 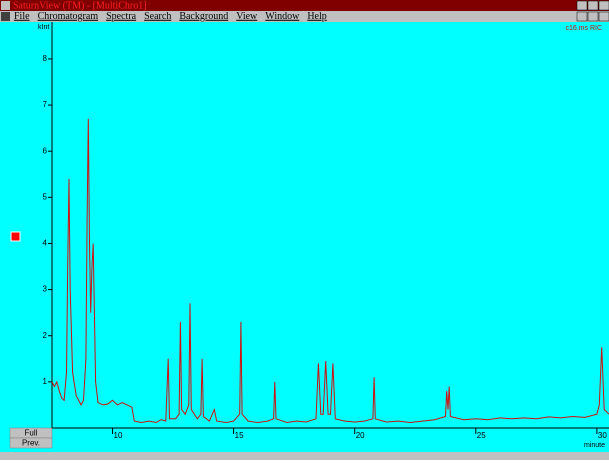 I want to click on y-tick-label: 3, so click(x=45, y=289).